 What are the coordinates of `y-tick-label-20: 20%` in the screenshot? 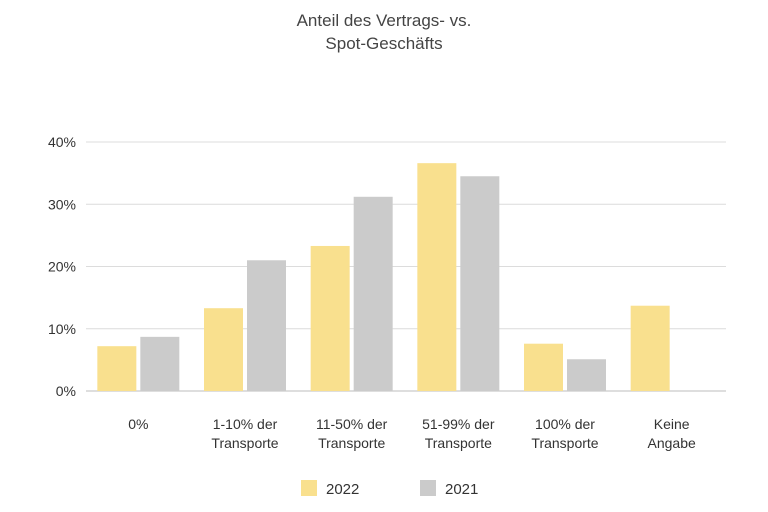 It's located at (62, 267).